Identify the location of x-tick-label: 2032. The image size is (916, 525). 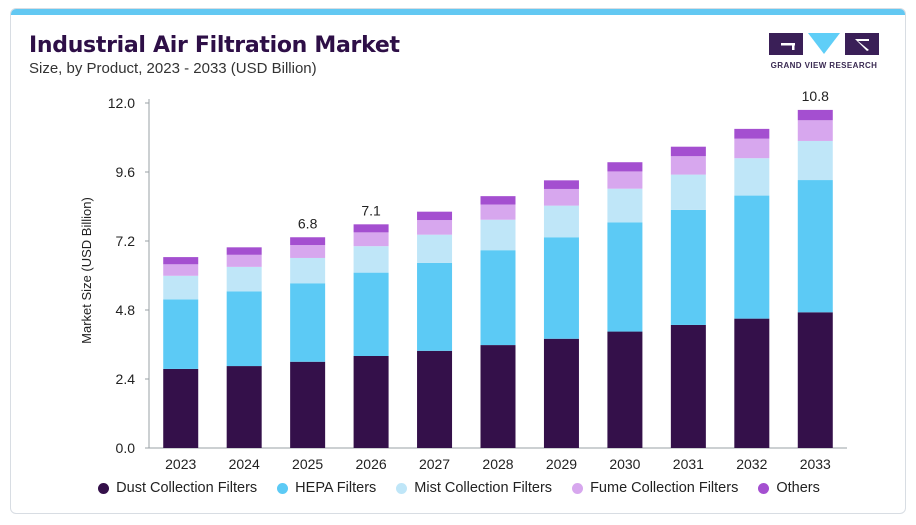
(751, 464).